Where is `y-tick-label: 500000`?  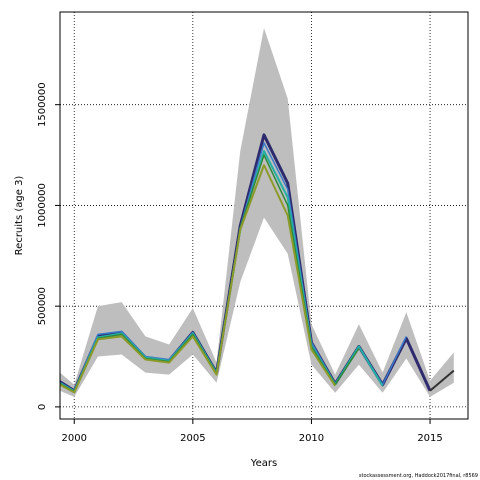
y-tick-label: 500000 is located at coordinates (42, 306).